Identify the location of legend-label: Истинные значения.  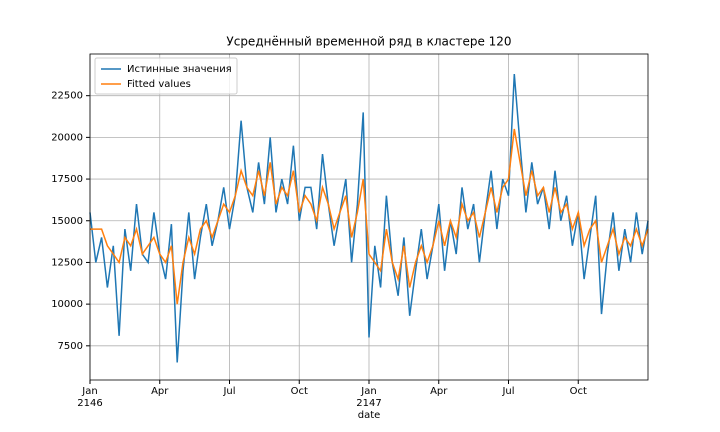
(179, 69).